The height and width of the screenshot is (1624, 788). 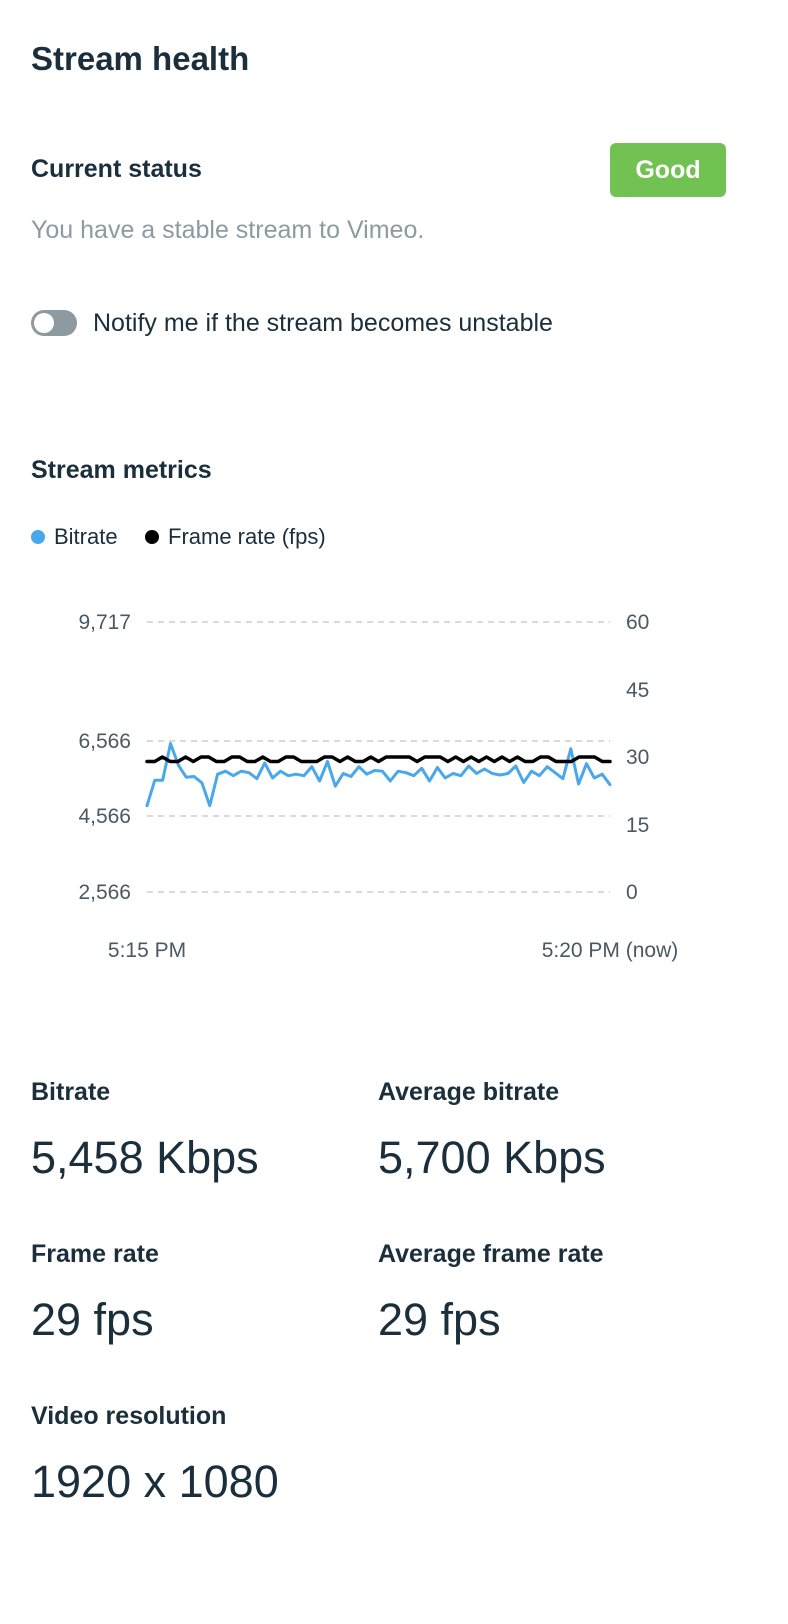 What do you see at coordinates (38, 537) in the screenshot?
I see `bitrate-dot-icon` at bounding box center [38, 537].